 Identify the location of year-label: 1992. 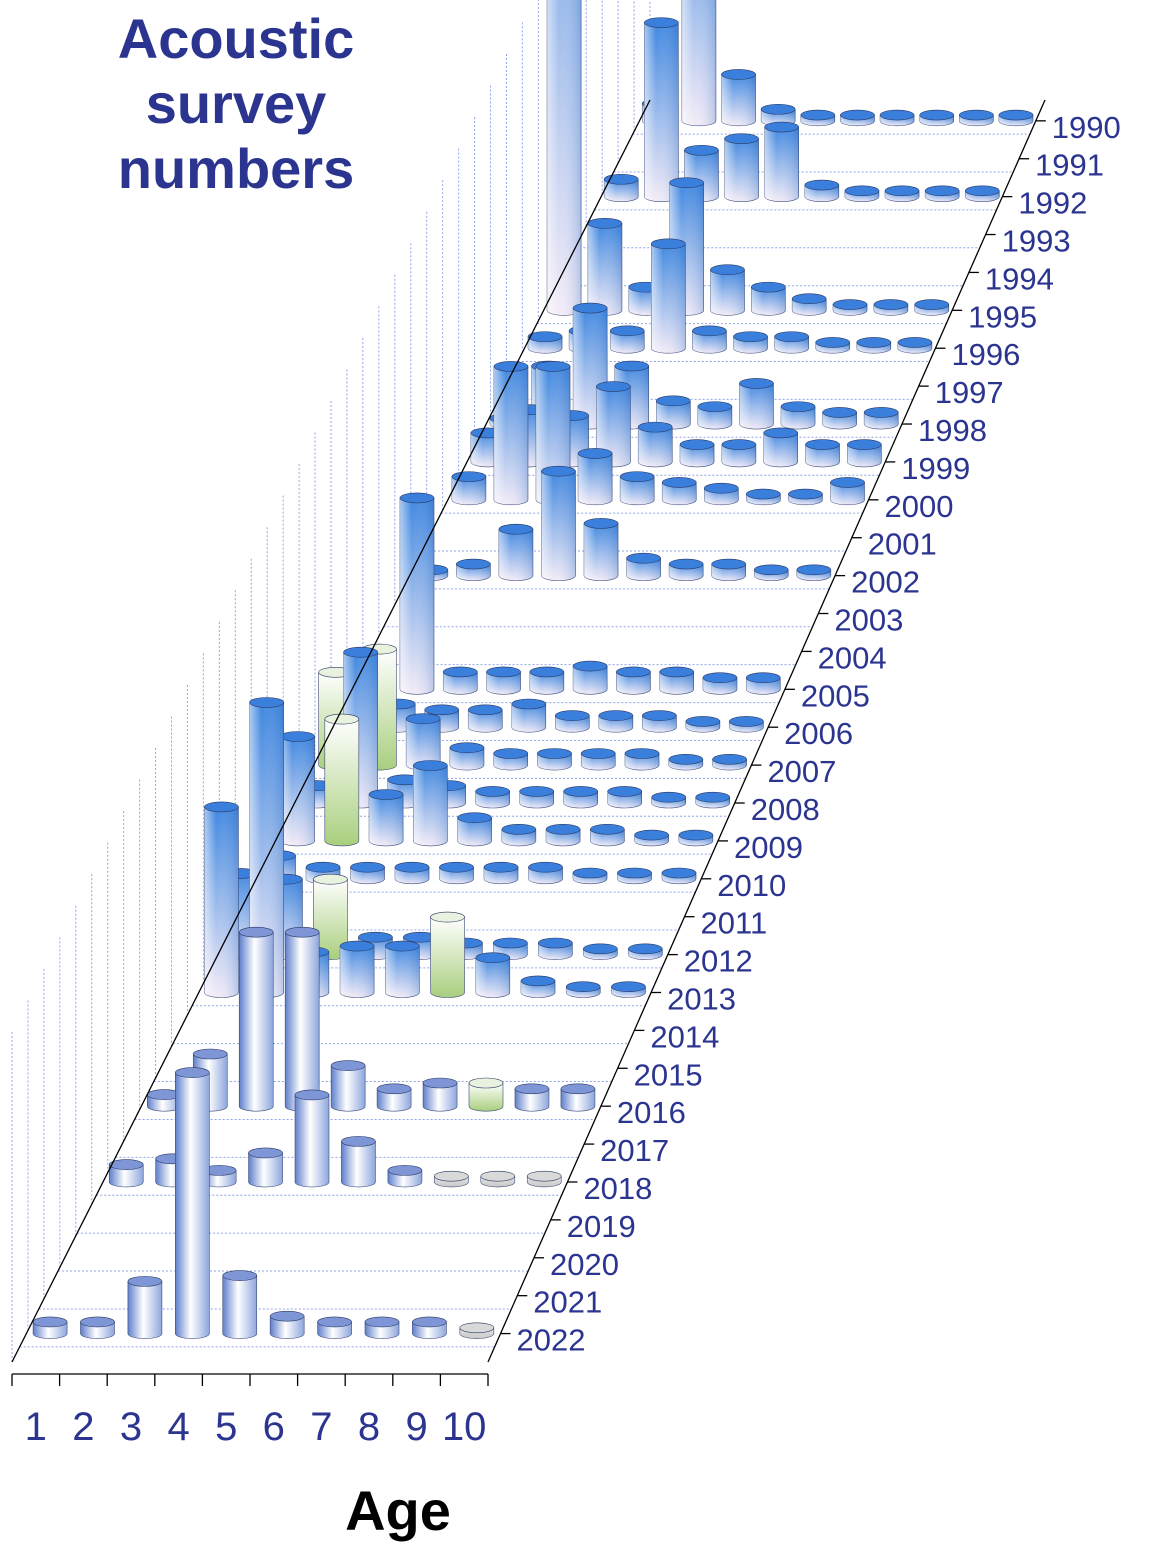
(1052, 203).